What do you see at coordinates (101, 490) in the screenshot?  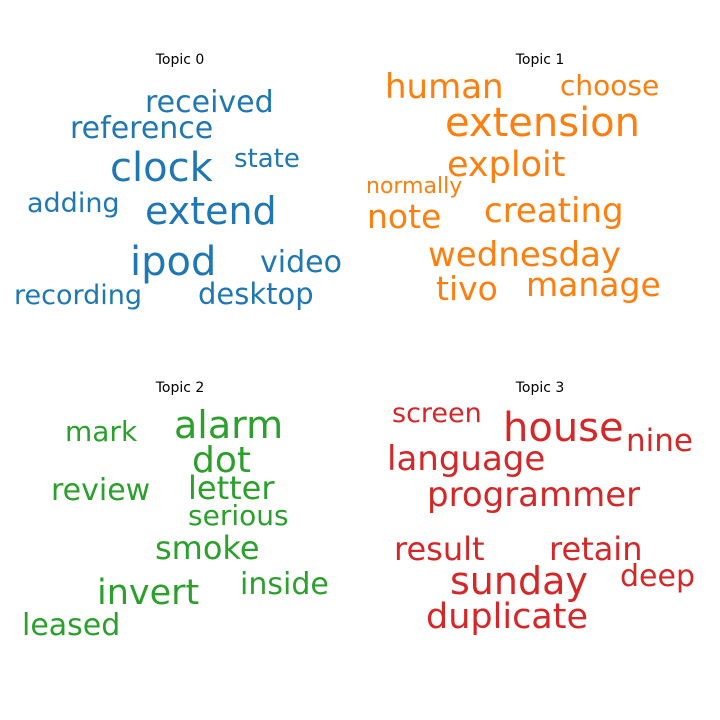 I see `topic-2-word-review: review` at bounding box center [101, 490].